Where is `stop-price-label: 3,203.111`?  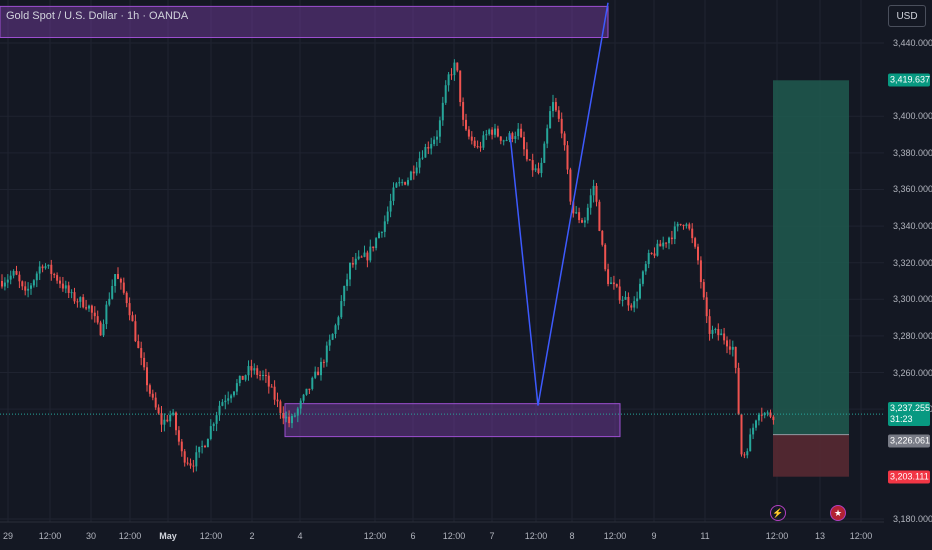
stop-price-label: 3,203.111 is located at coordinates (909, 477).